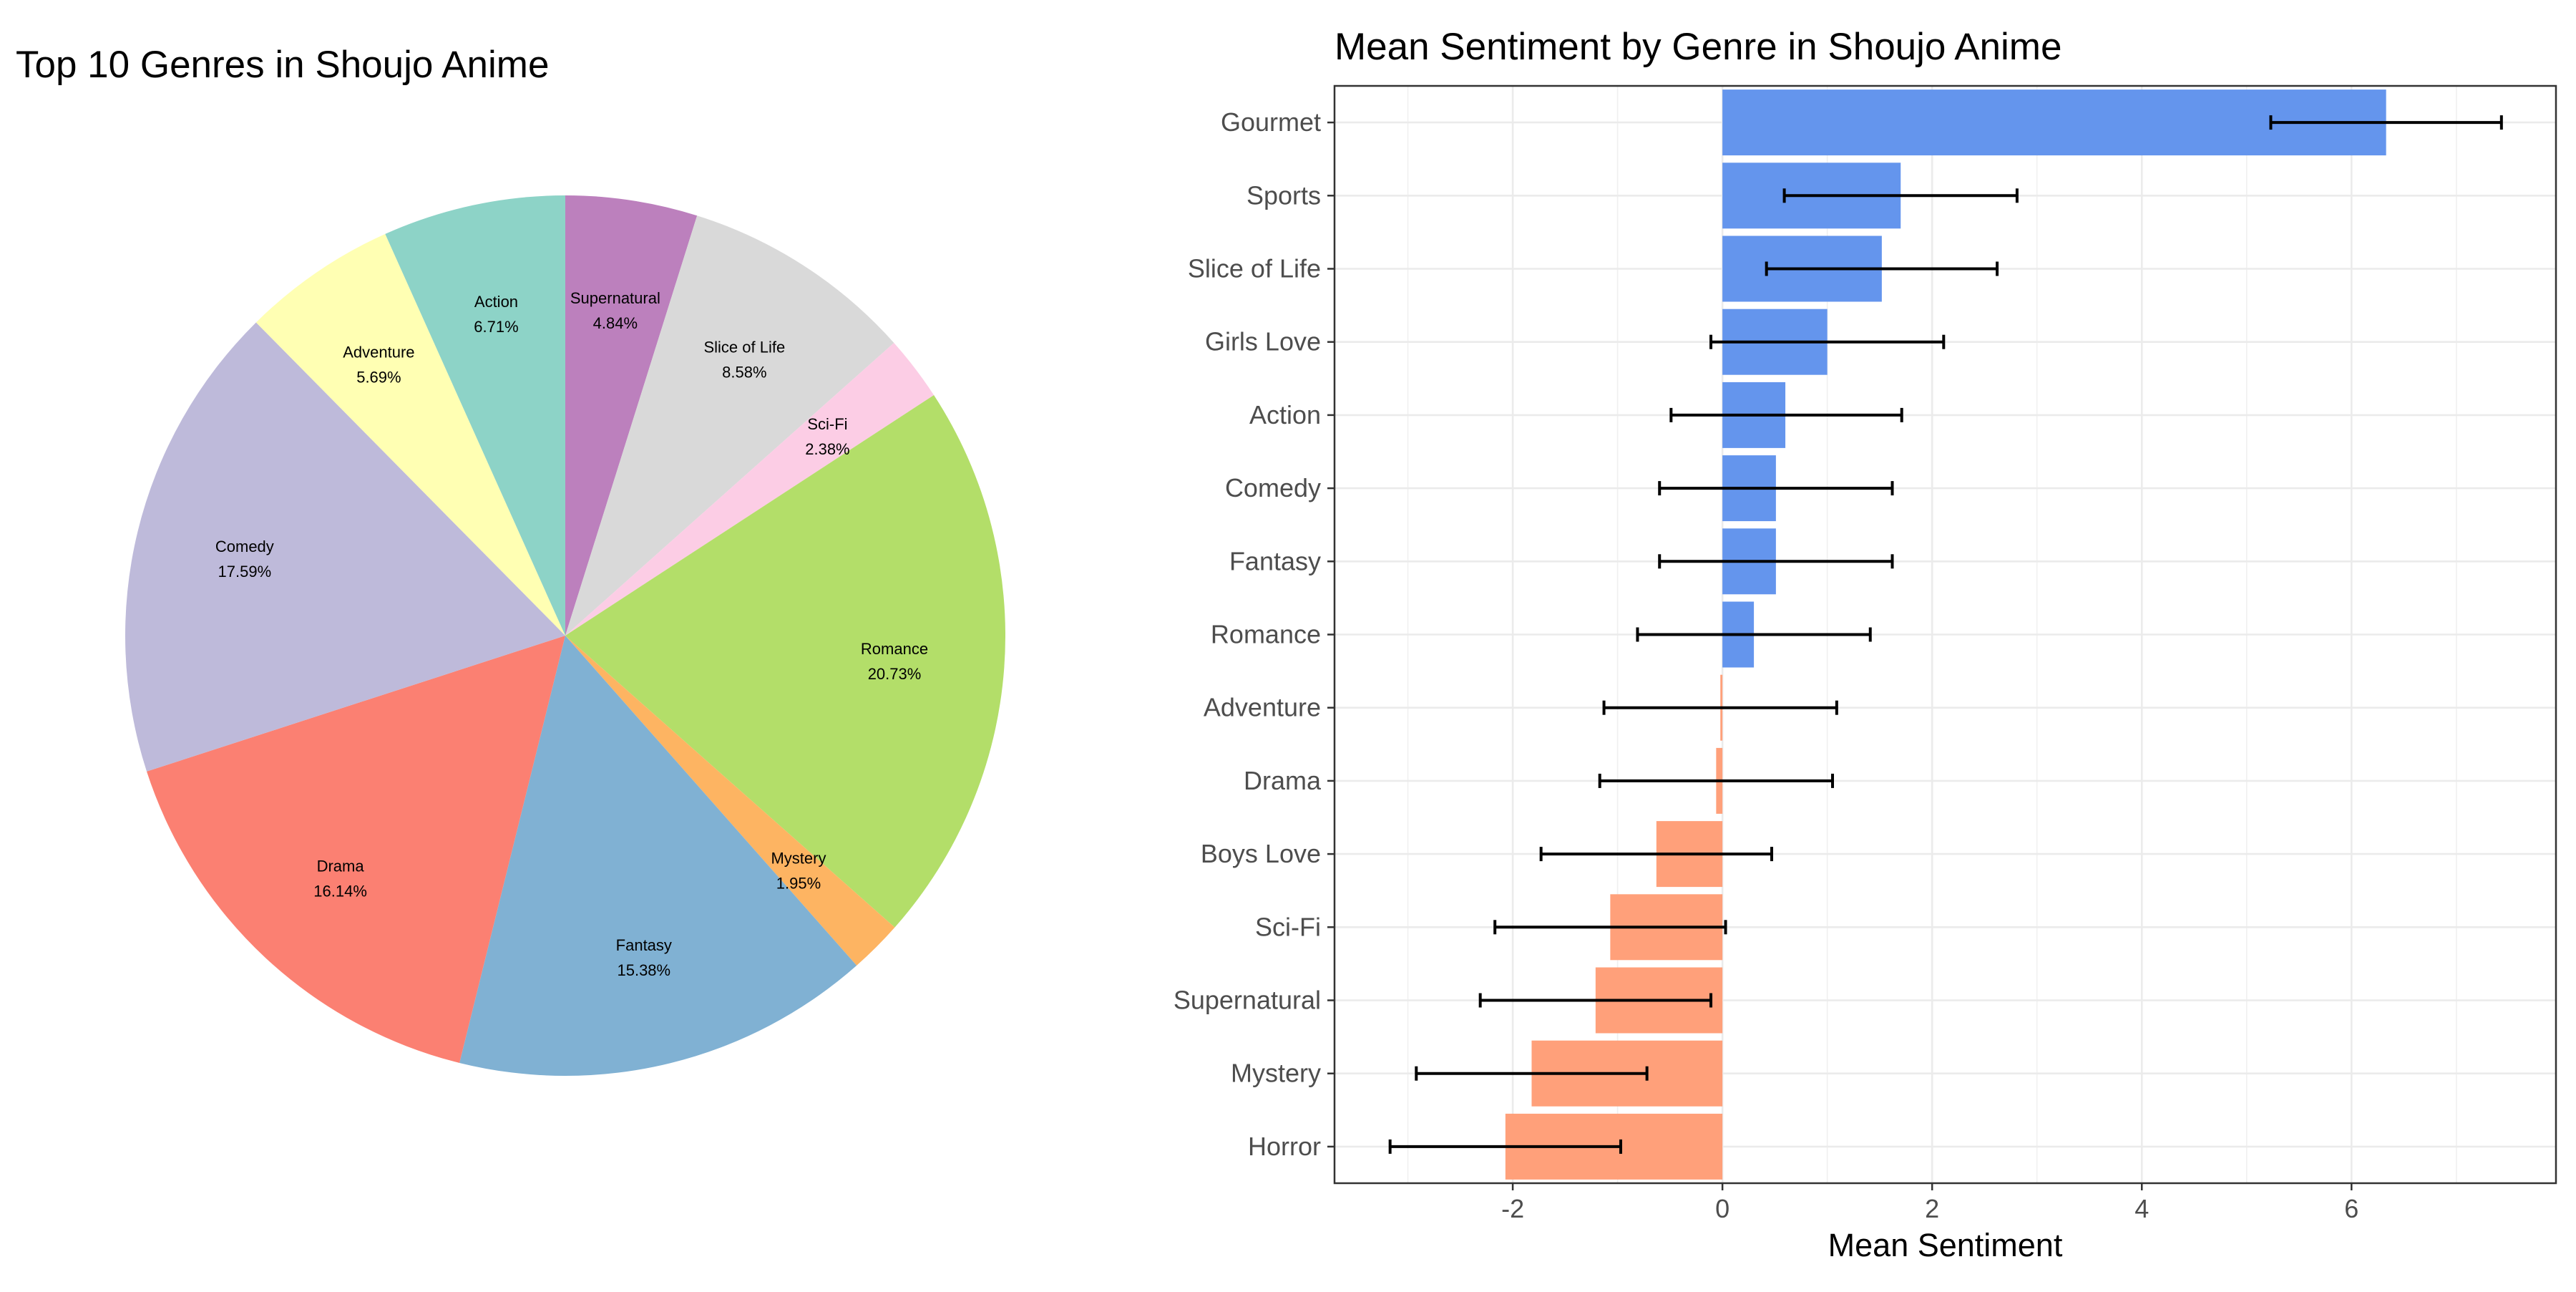  I want to click on pie-percent-drama: 16.14%, so click(340, 891).